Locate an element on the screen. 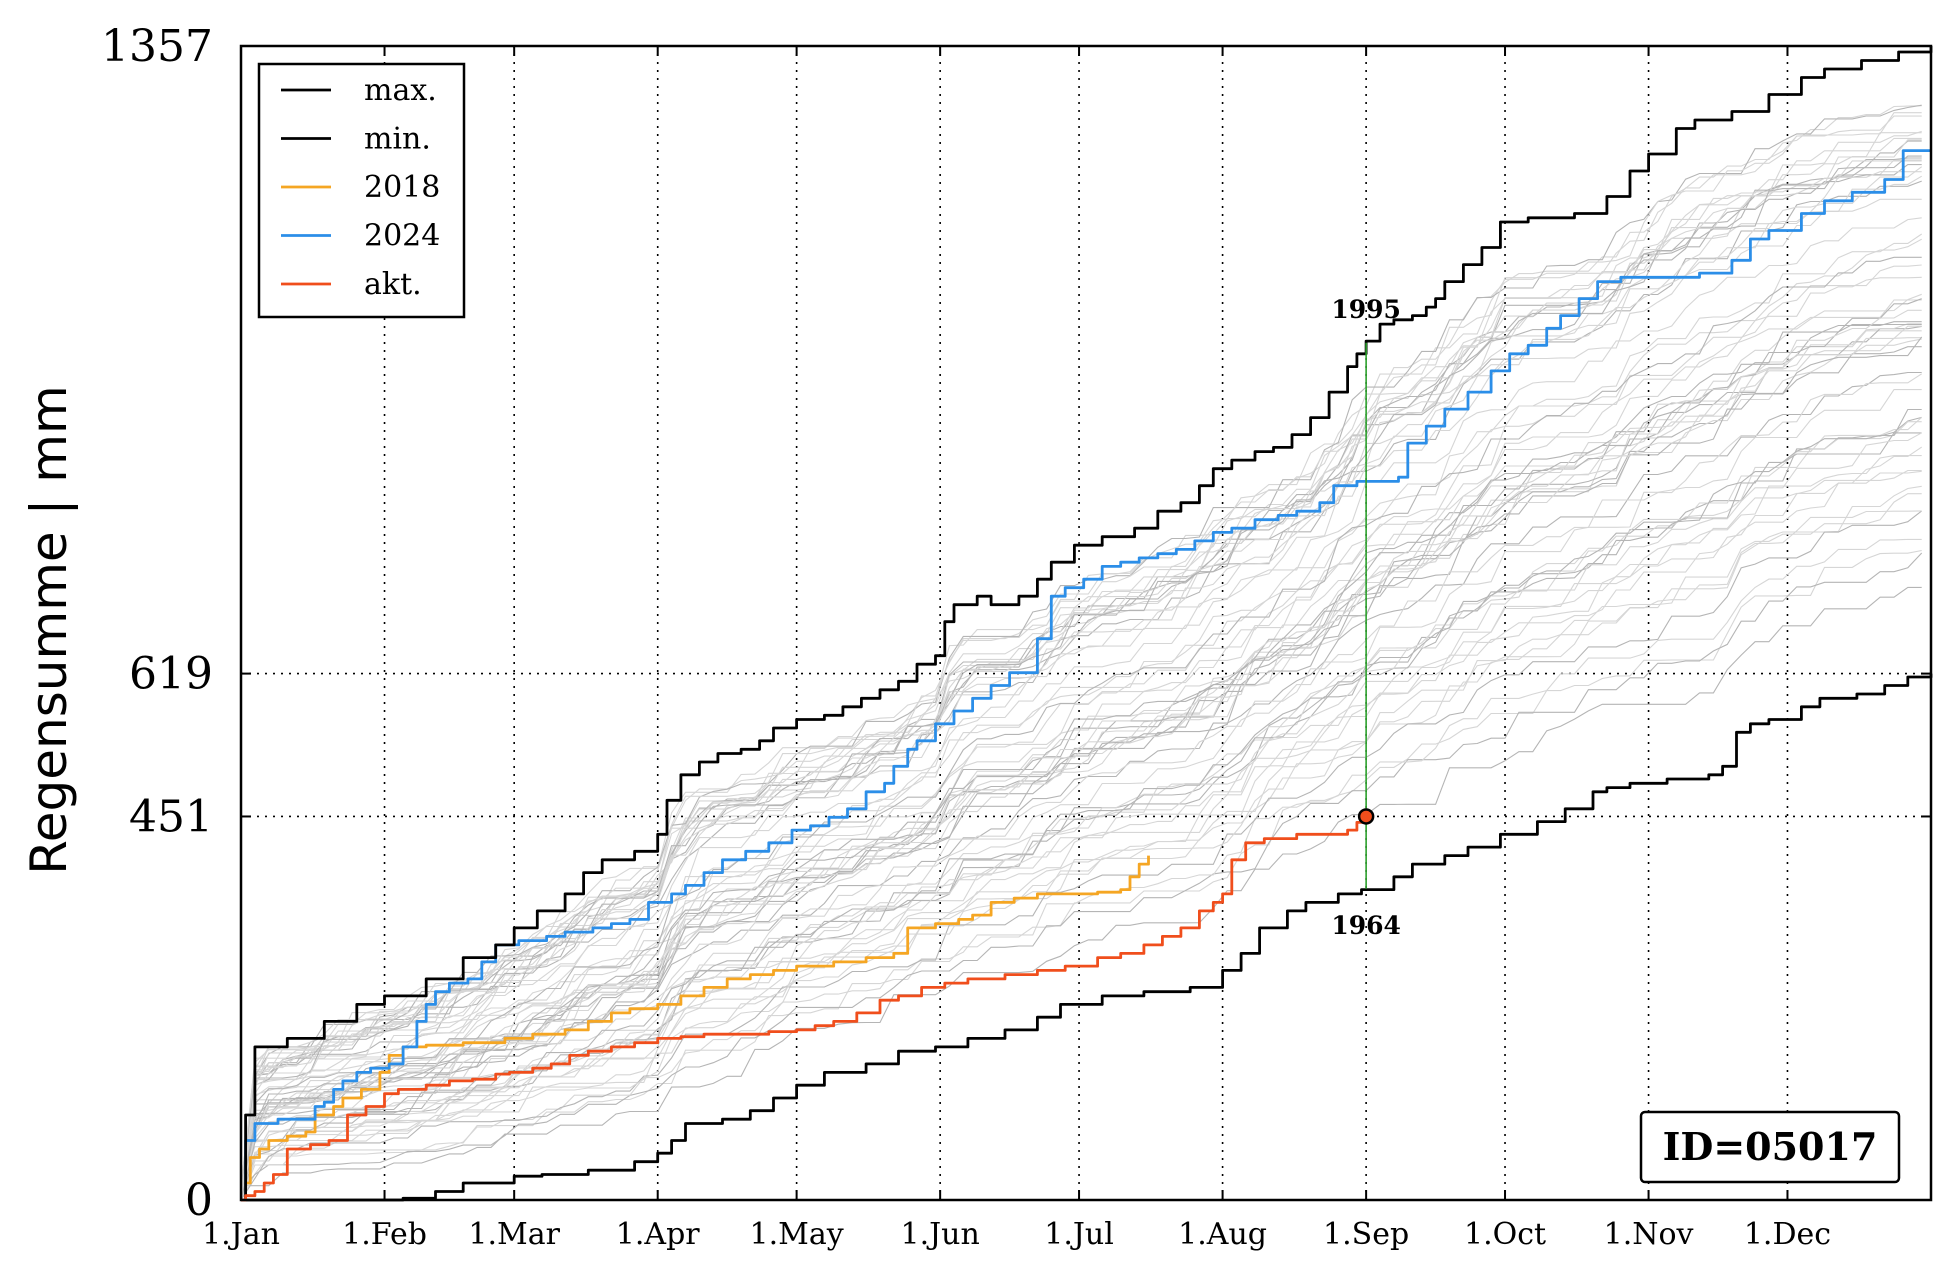  id-box: ID=05017 is located at coordinates (1770, 1147).